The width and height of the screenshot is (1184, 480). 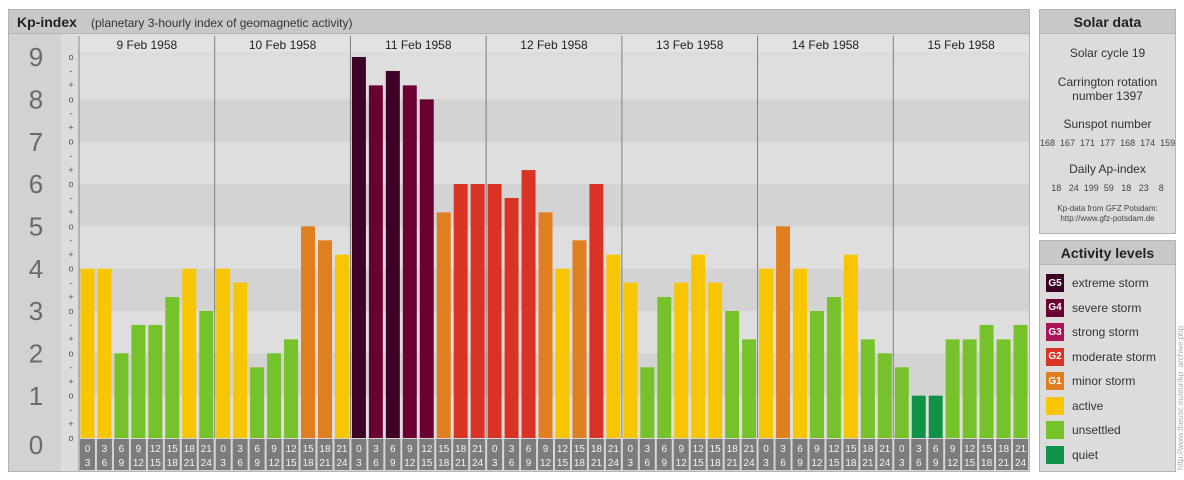 I want to click on solar-data-title: Solar data, so click(x=1107, y=22).